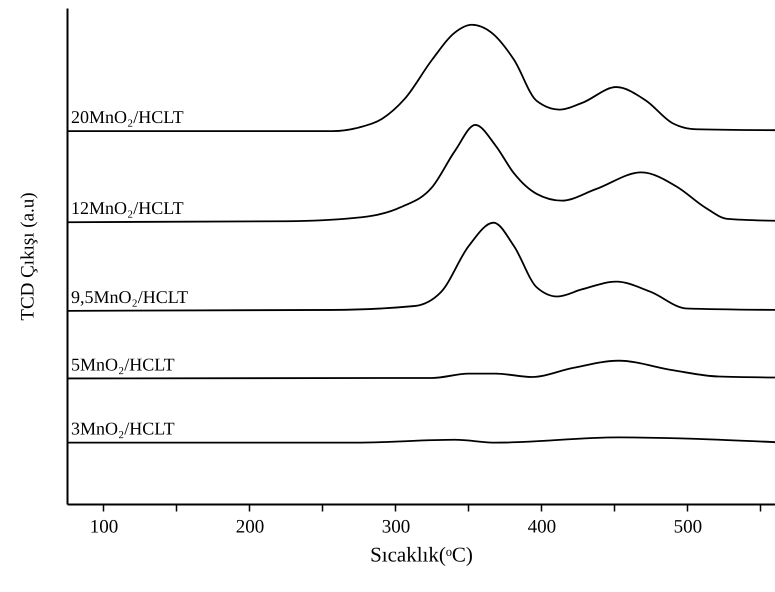 The height and width of the screenshot is (592, 775). What do you see at coordinates (104, 527) in the screenshot?
I see `x-tick-label: 100` at bounding box center [104, 527].